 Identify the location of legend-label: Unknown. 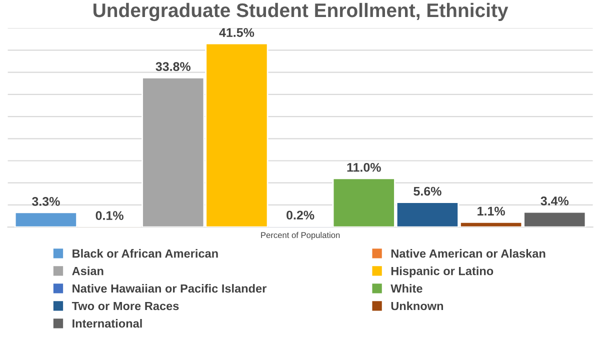
(417, 306).